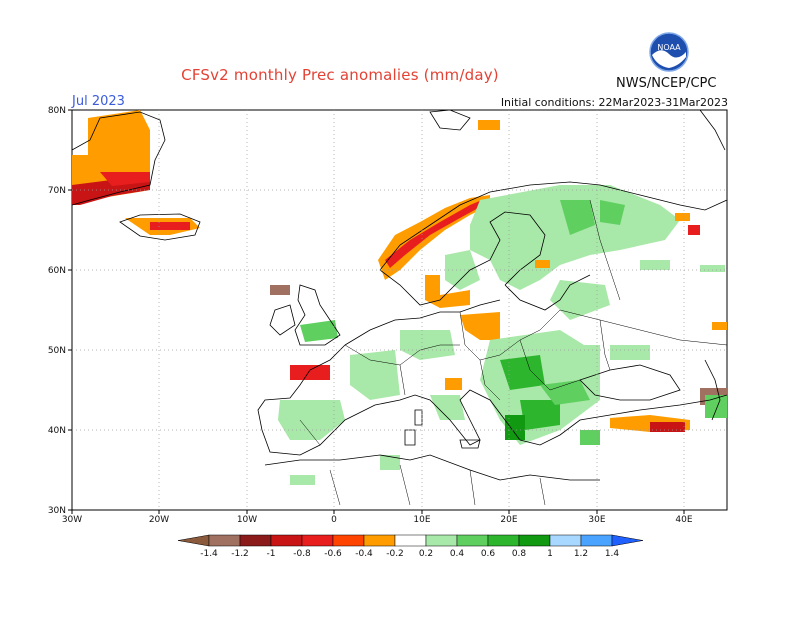  I want to click on lon-label: 20W, so click(159, 520).